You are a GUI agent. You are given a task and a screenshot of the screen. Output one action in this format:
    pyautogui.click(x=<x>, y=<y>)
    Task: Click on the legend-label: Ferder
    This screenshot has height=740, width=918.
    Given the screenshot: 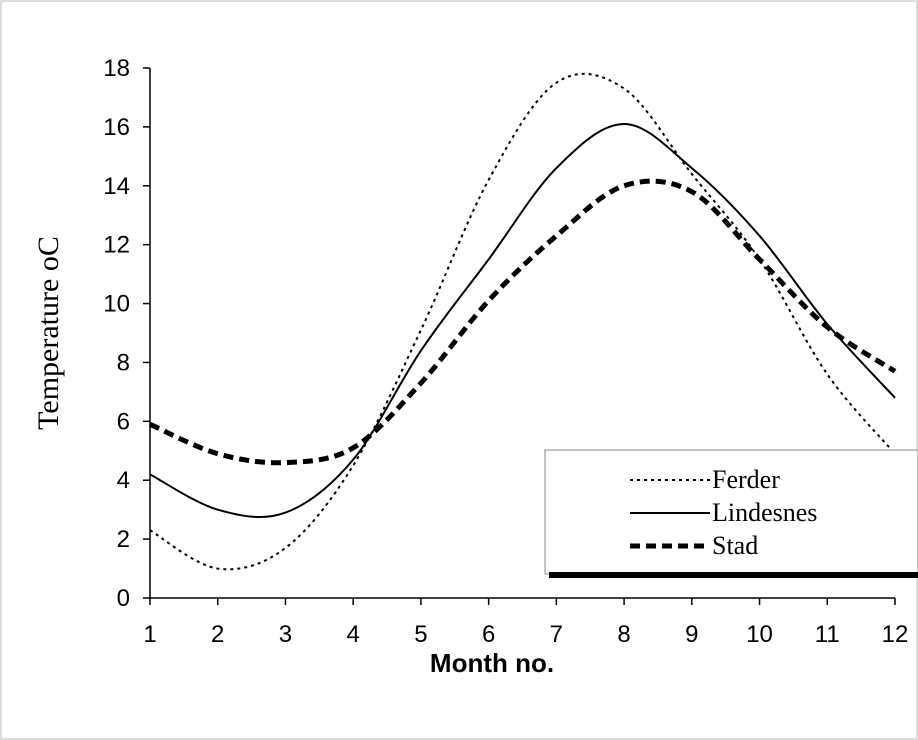 What is the action you would take?
    pyautogui.click(x=746, y=479)
    